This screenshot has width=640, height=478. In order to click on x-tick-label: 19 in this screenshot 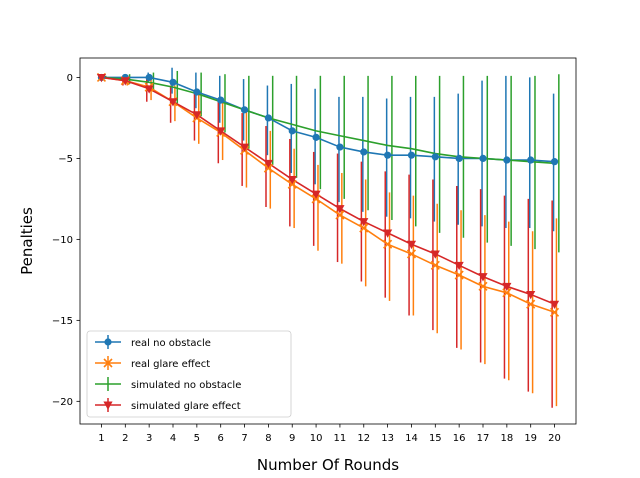, I will do `click(530, 438)`.